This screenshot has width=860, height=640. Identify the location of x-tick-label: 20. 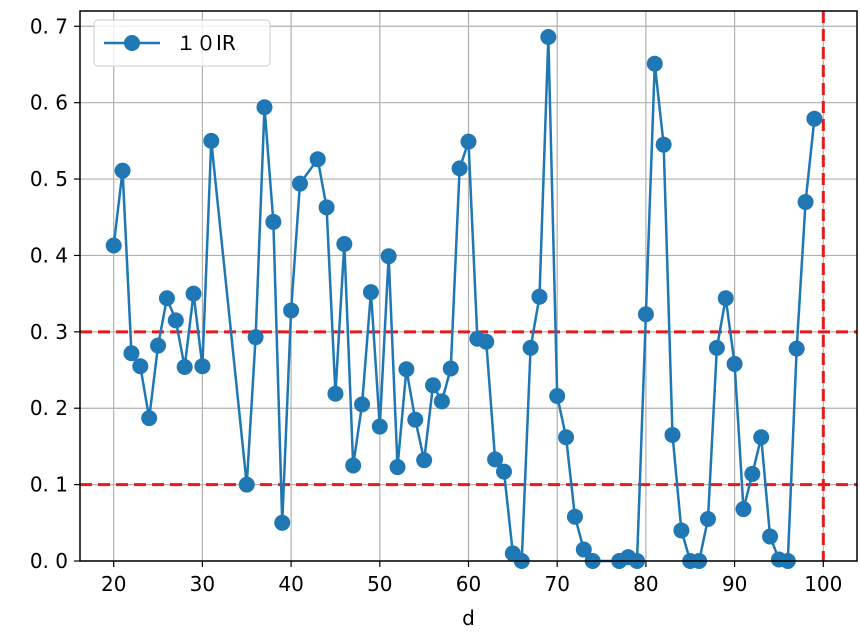
(113, 584).